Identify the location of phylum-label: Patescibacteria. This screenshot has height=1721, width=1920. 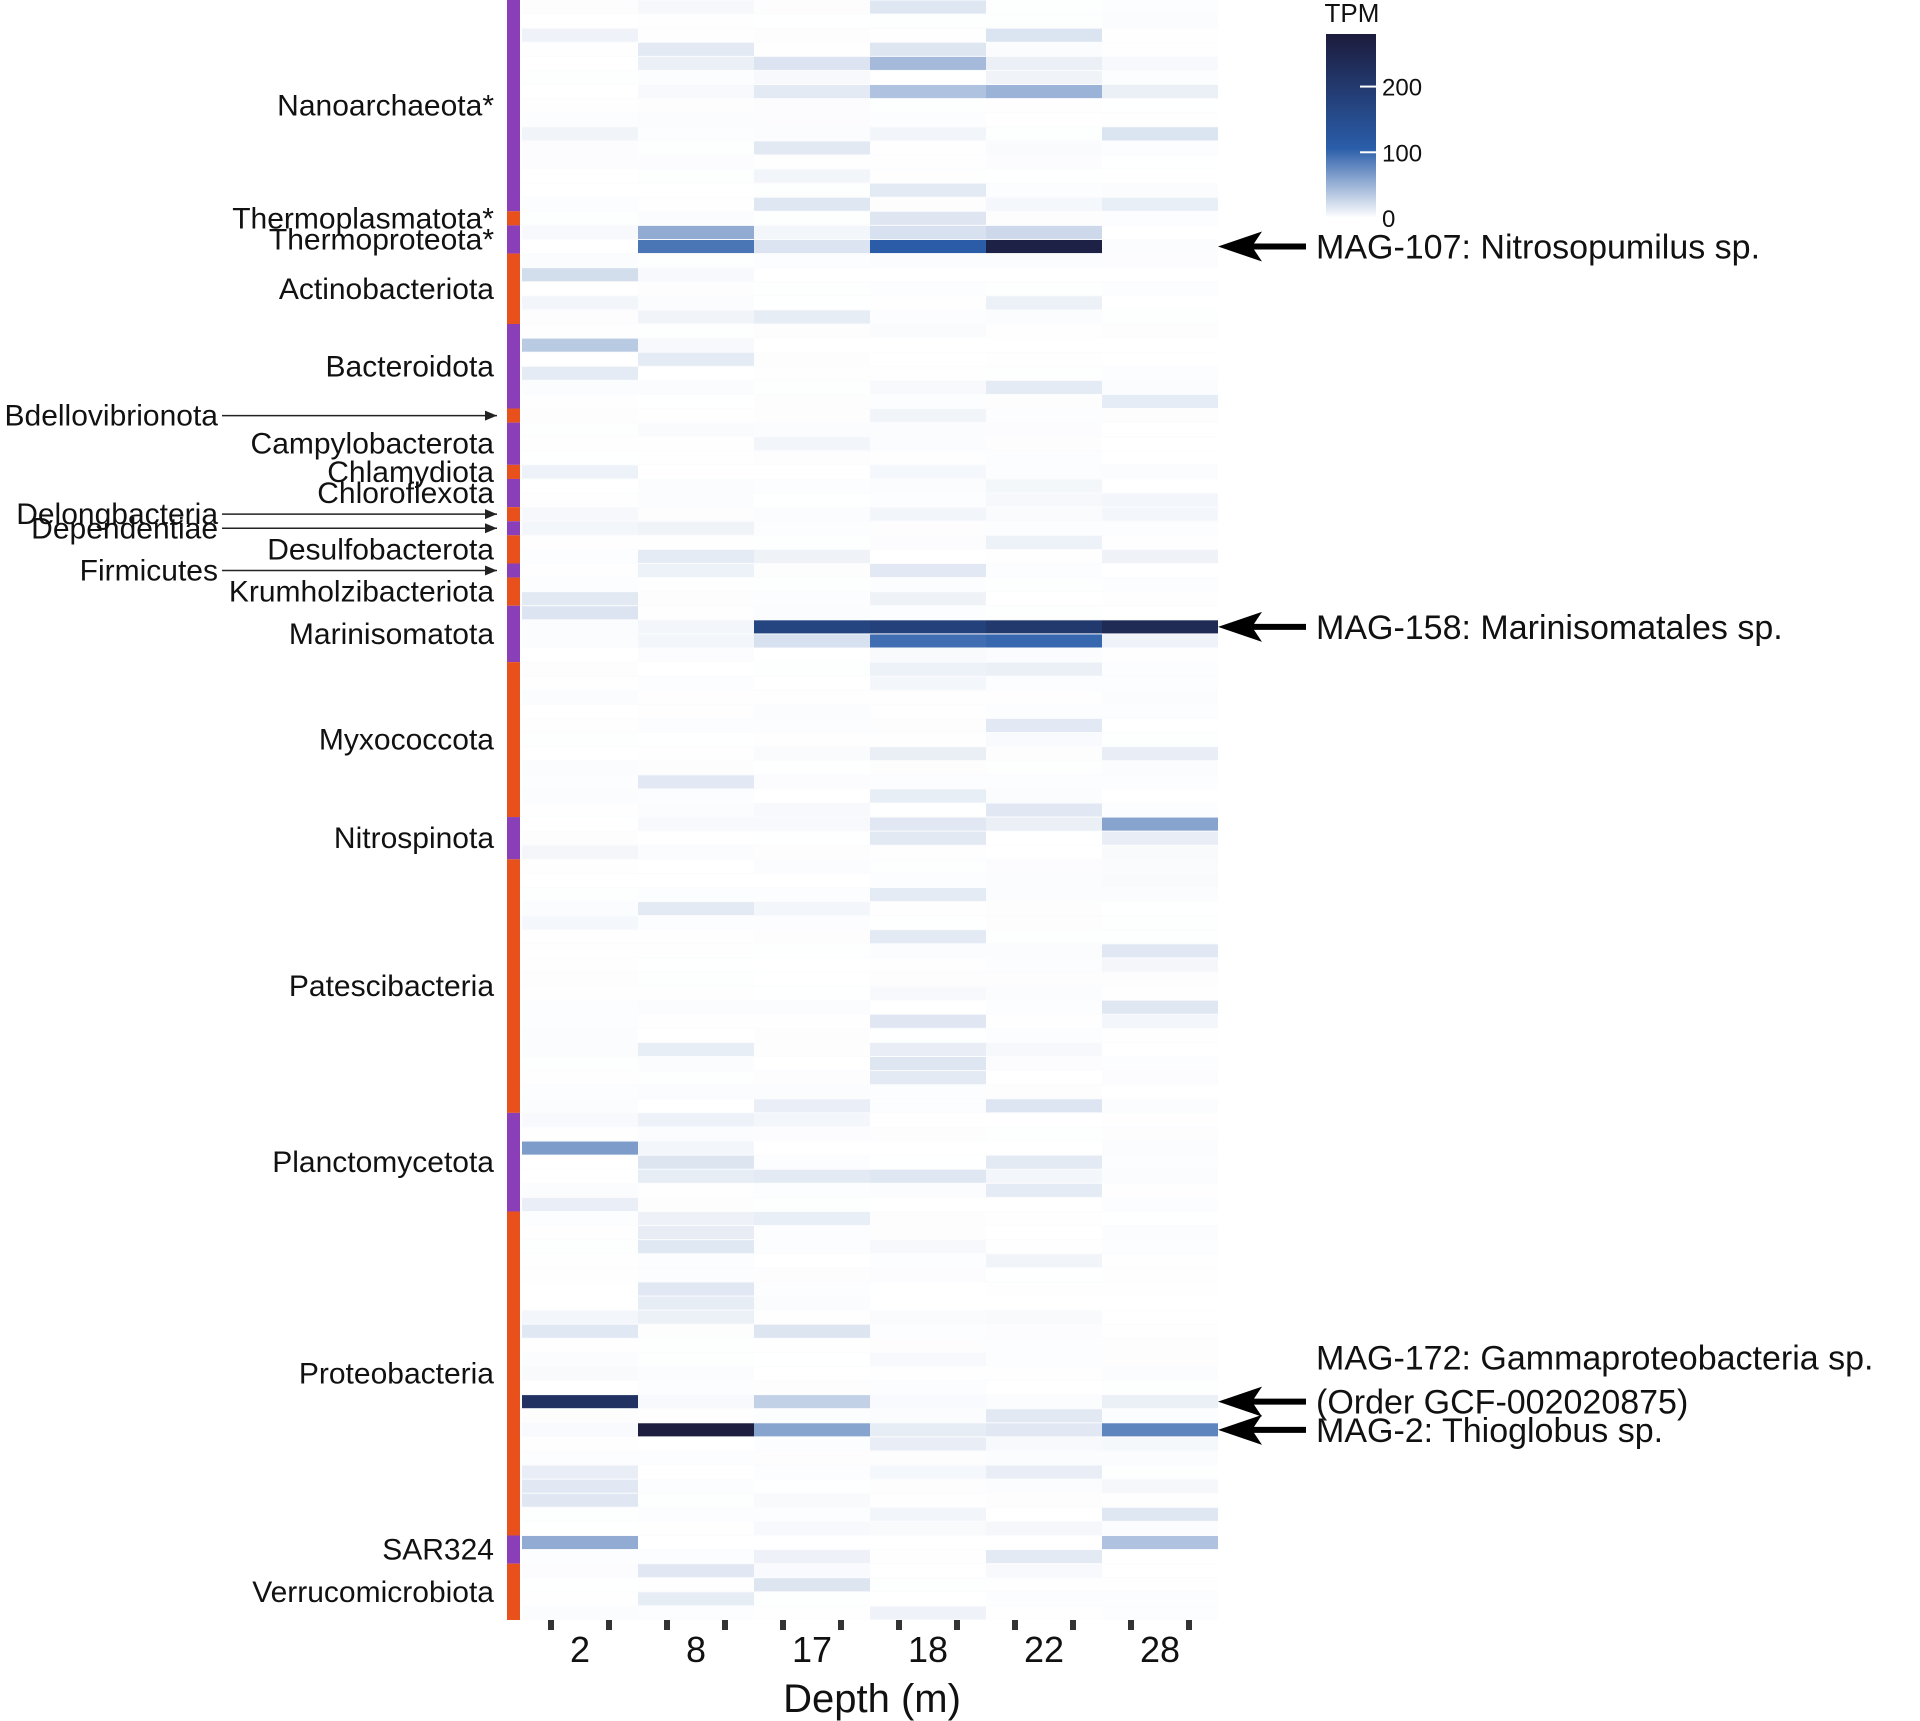
(391, 986).